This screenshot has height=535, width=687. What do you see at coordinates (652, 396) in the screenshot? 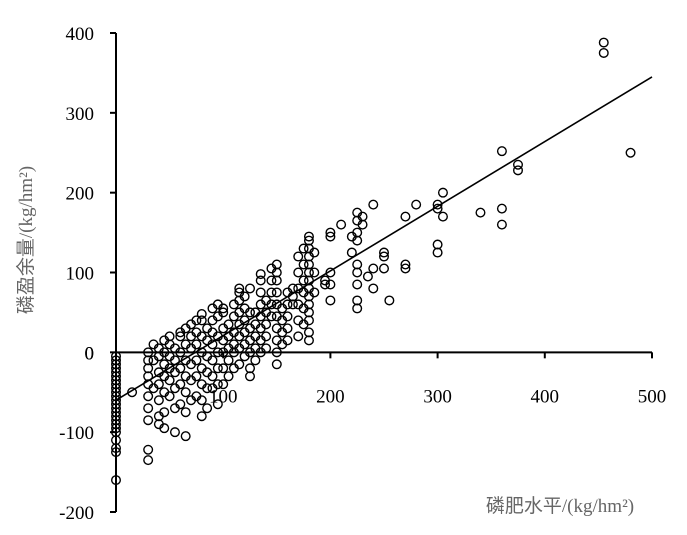
I see `x-tick-label: 500` at bounding box center [652, 396].